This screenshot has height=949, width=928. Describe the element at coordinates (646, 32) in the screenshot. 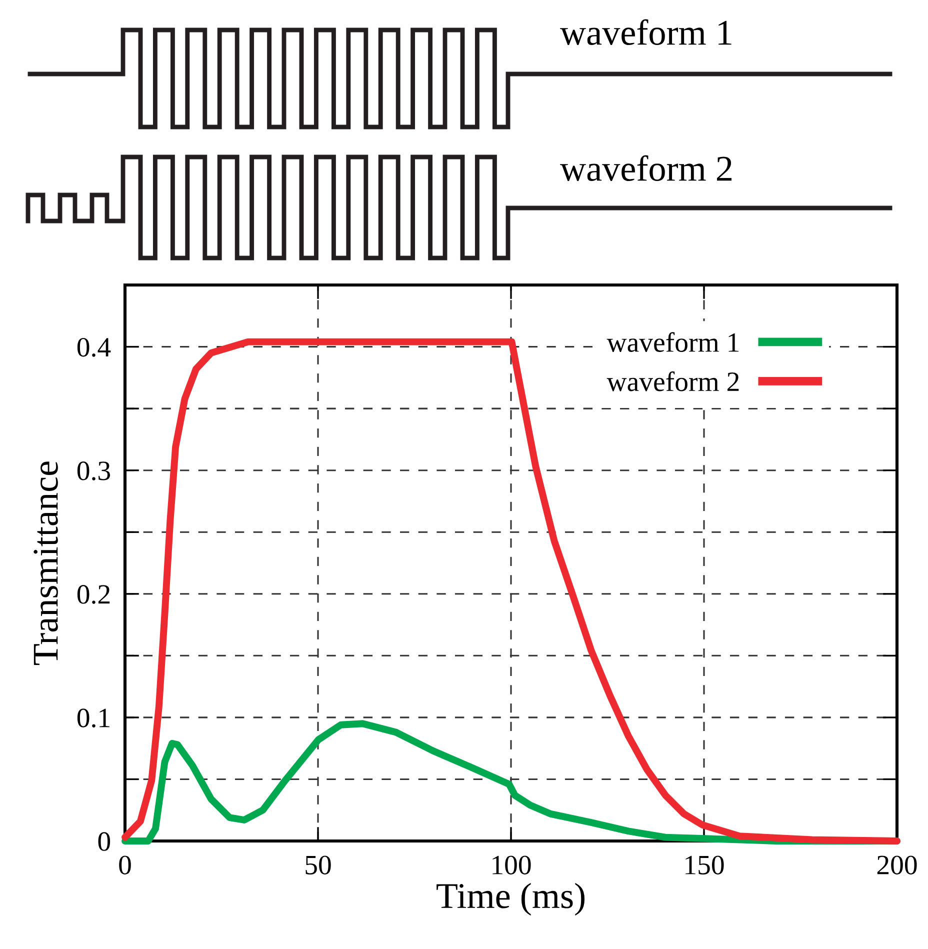

I see `text: waveform 1` at that location.